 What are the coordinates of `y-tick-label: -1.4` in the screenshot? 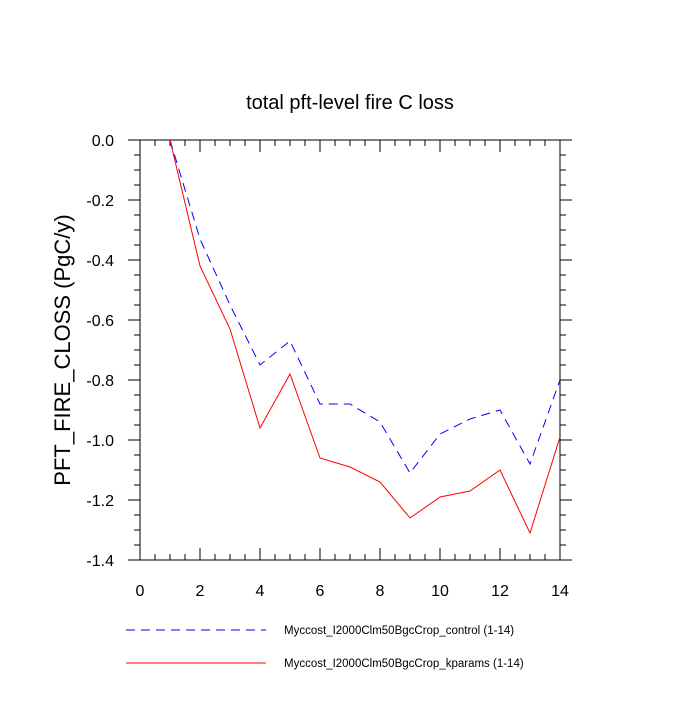 It's located at (100, 561).